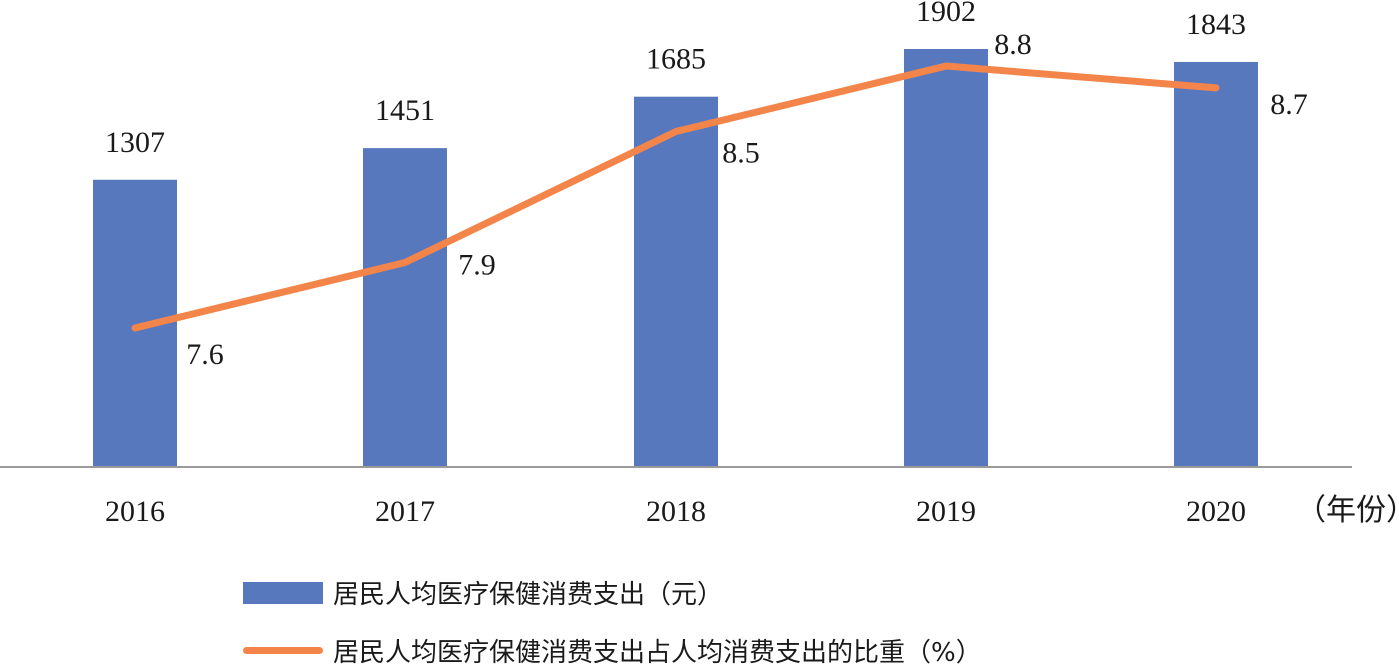 The image size is (1399, 669). Describe the element at coordinates (283, 650) in the screenshot. I see `legend-swatch-line` at that location.